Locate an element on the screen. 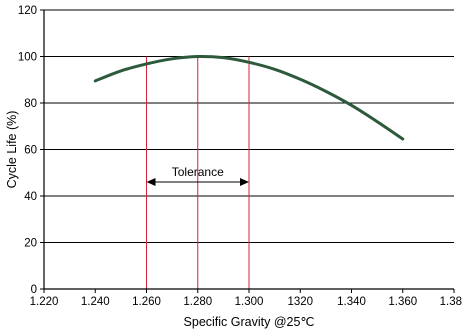 This screenshot has height=336, width=462. y-tick-label: 20 is located at coordinates (30, 244).